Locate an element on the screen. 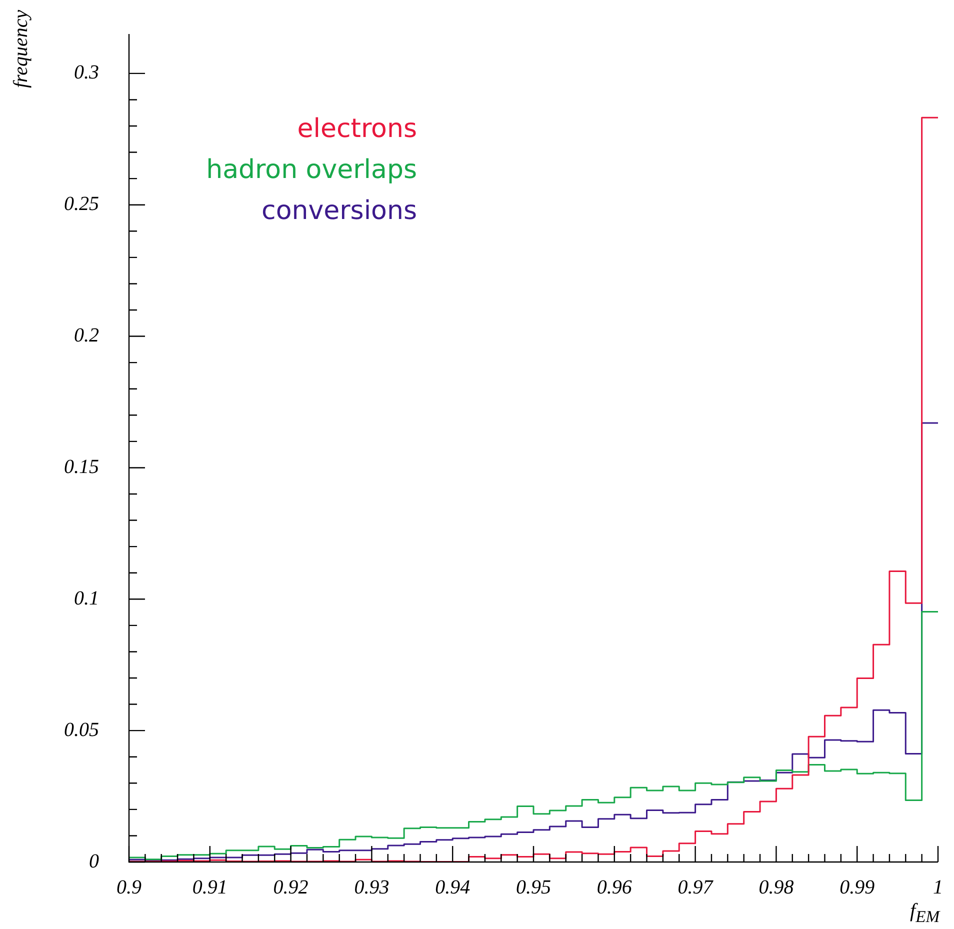 The image size is (954, 929). y-axis-title: frequency is located at coordinates (21, 49).